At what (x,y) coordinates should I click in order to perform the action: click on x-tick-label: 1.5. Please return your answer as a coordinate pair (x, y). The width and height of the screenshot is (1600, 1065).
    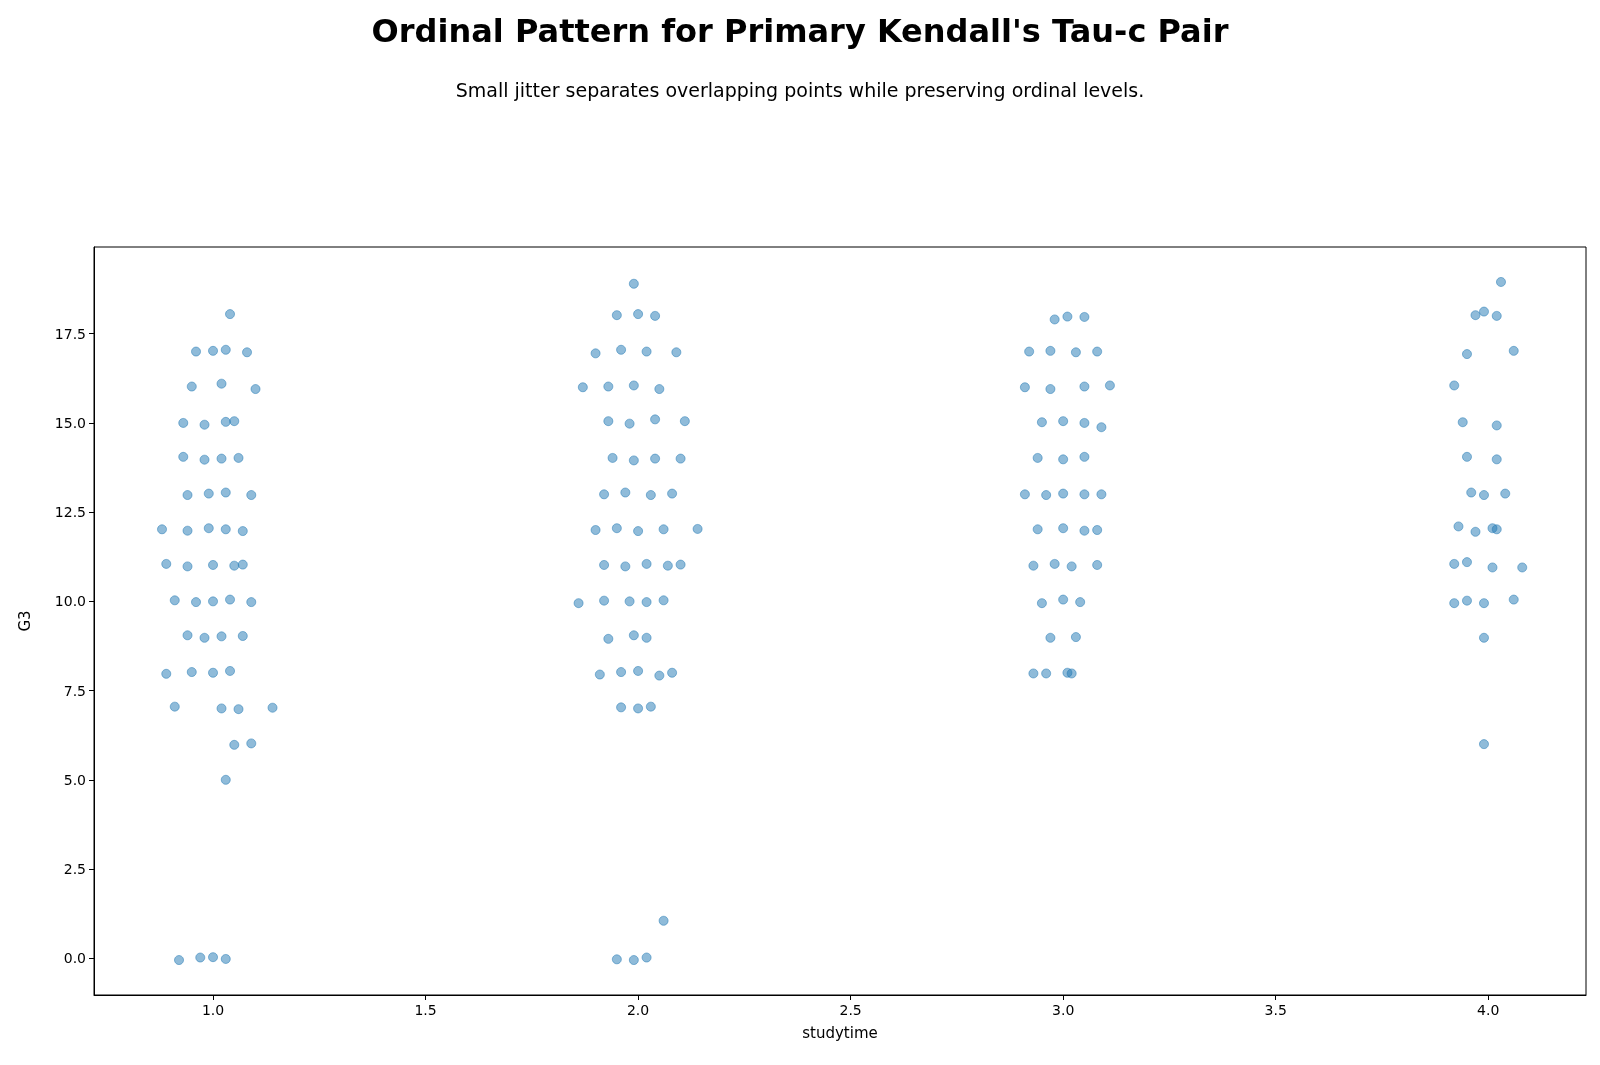
    Looking at the image, I should click on (425, 1010).